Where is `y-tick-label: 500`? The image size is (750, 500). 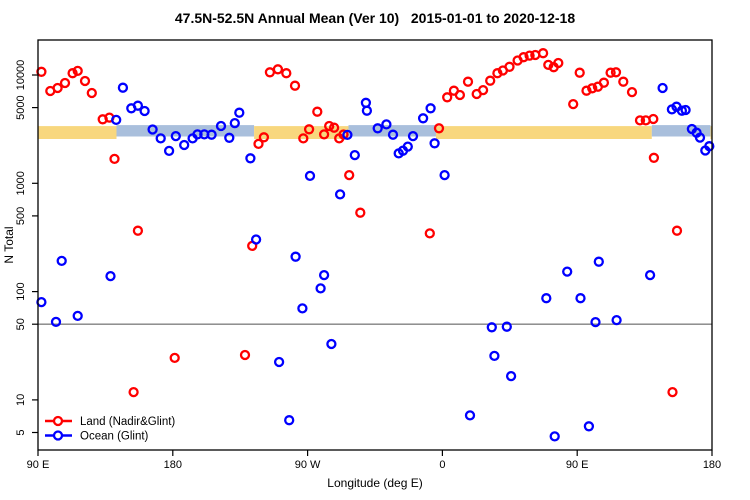 y-tick-label: 500 is located at coordinates (21, 216).